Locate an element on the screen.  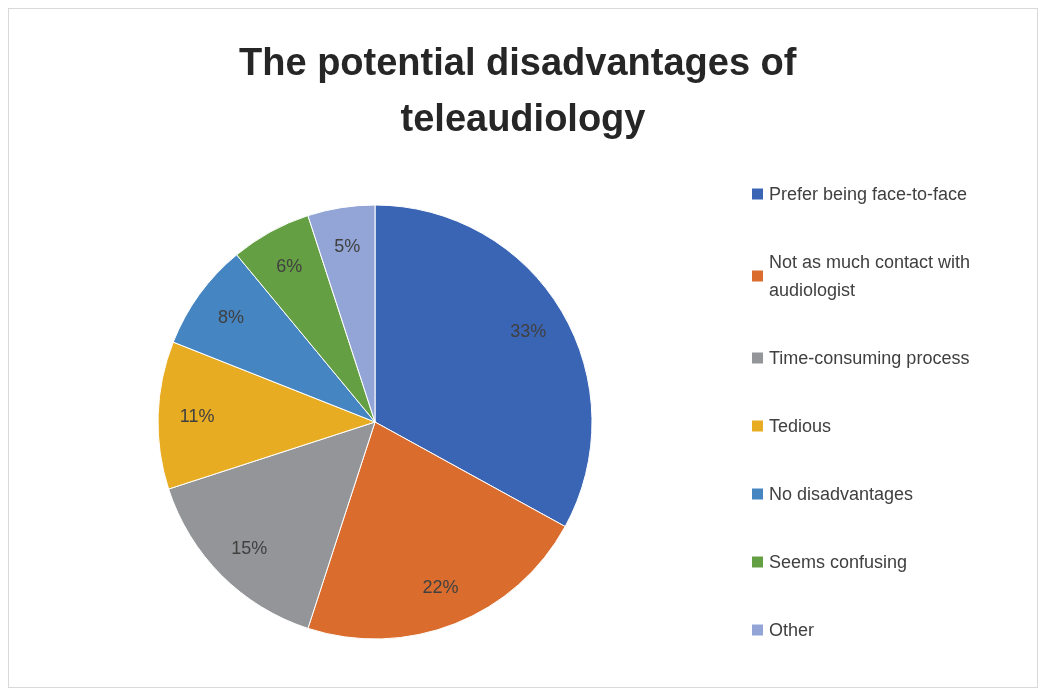
legend-label: Time-consuming process is located at coordinates (869, 358).